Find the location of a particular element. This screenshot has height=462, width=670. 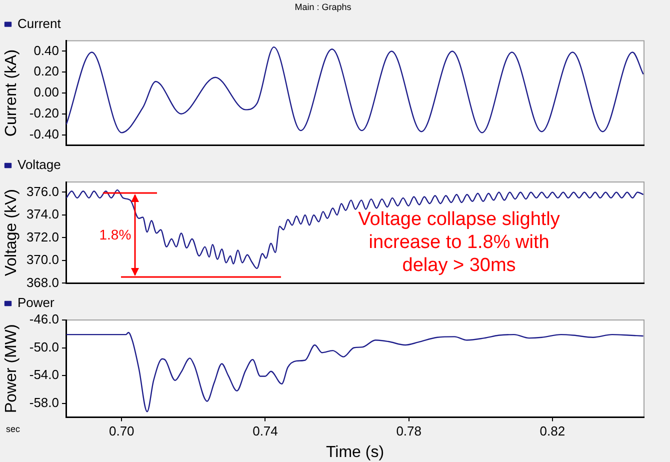

y-axis-title: Voltage (kV) is located at coordinates (11, 232).